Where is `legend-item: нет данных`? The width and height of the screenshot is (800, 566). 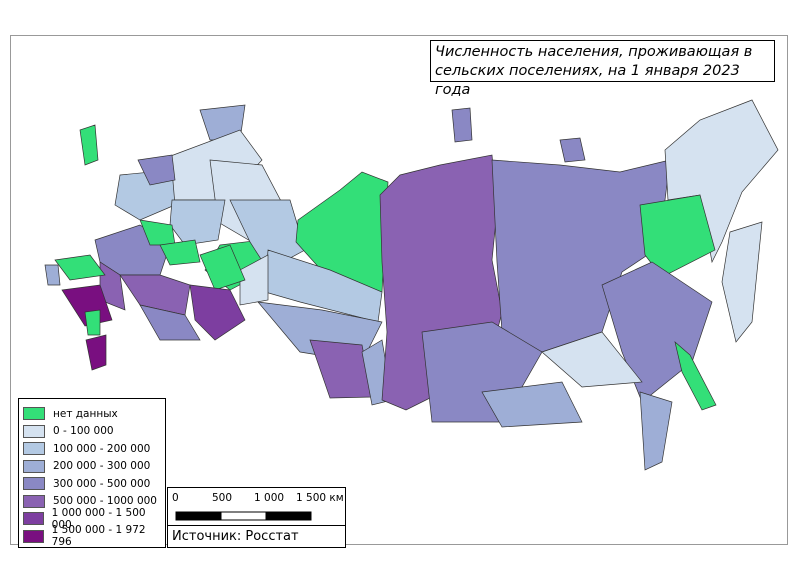 legend-item: нет данных is located at coordinates (92, 414).